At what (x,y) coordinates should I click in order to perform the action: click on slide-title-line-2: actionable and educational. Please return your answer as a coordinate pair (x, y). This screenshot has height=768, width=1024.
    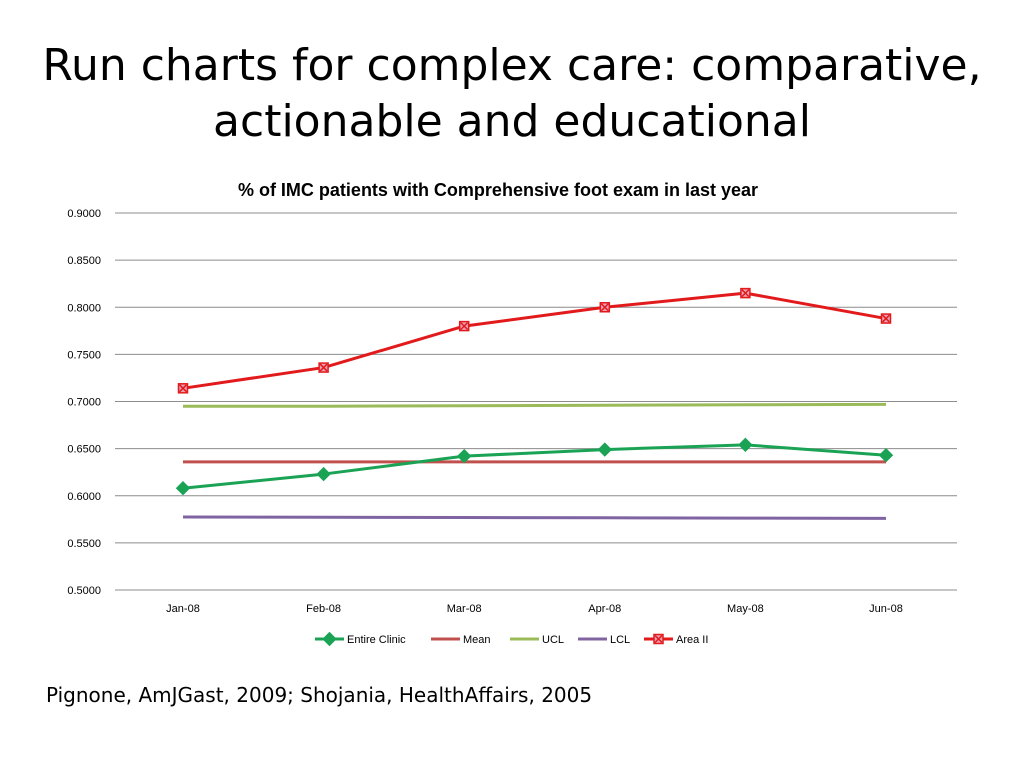
    Looking at the image, I should click on (512, 121).